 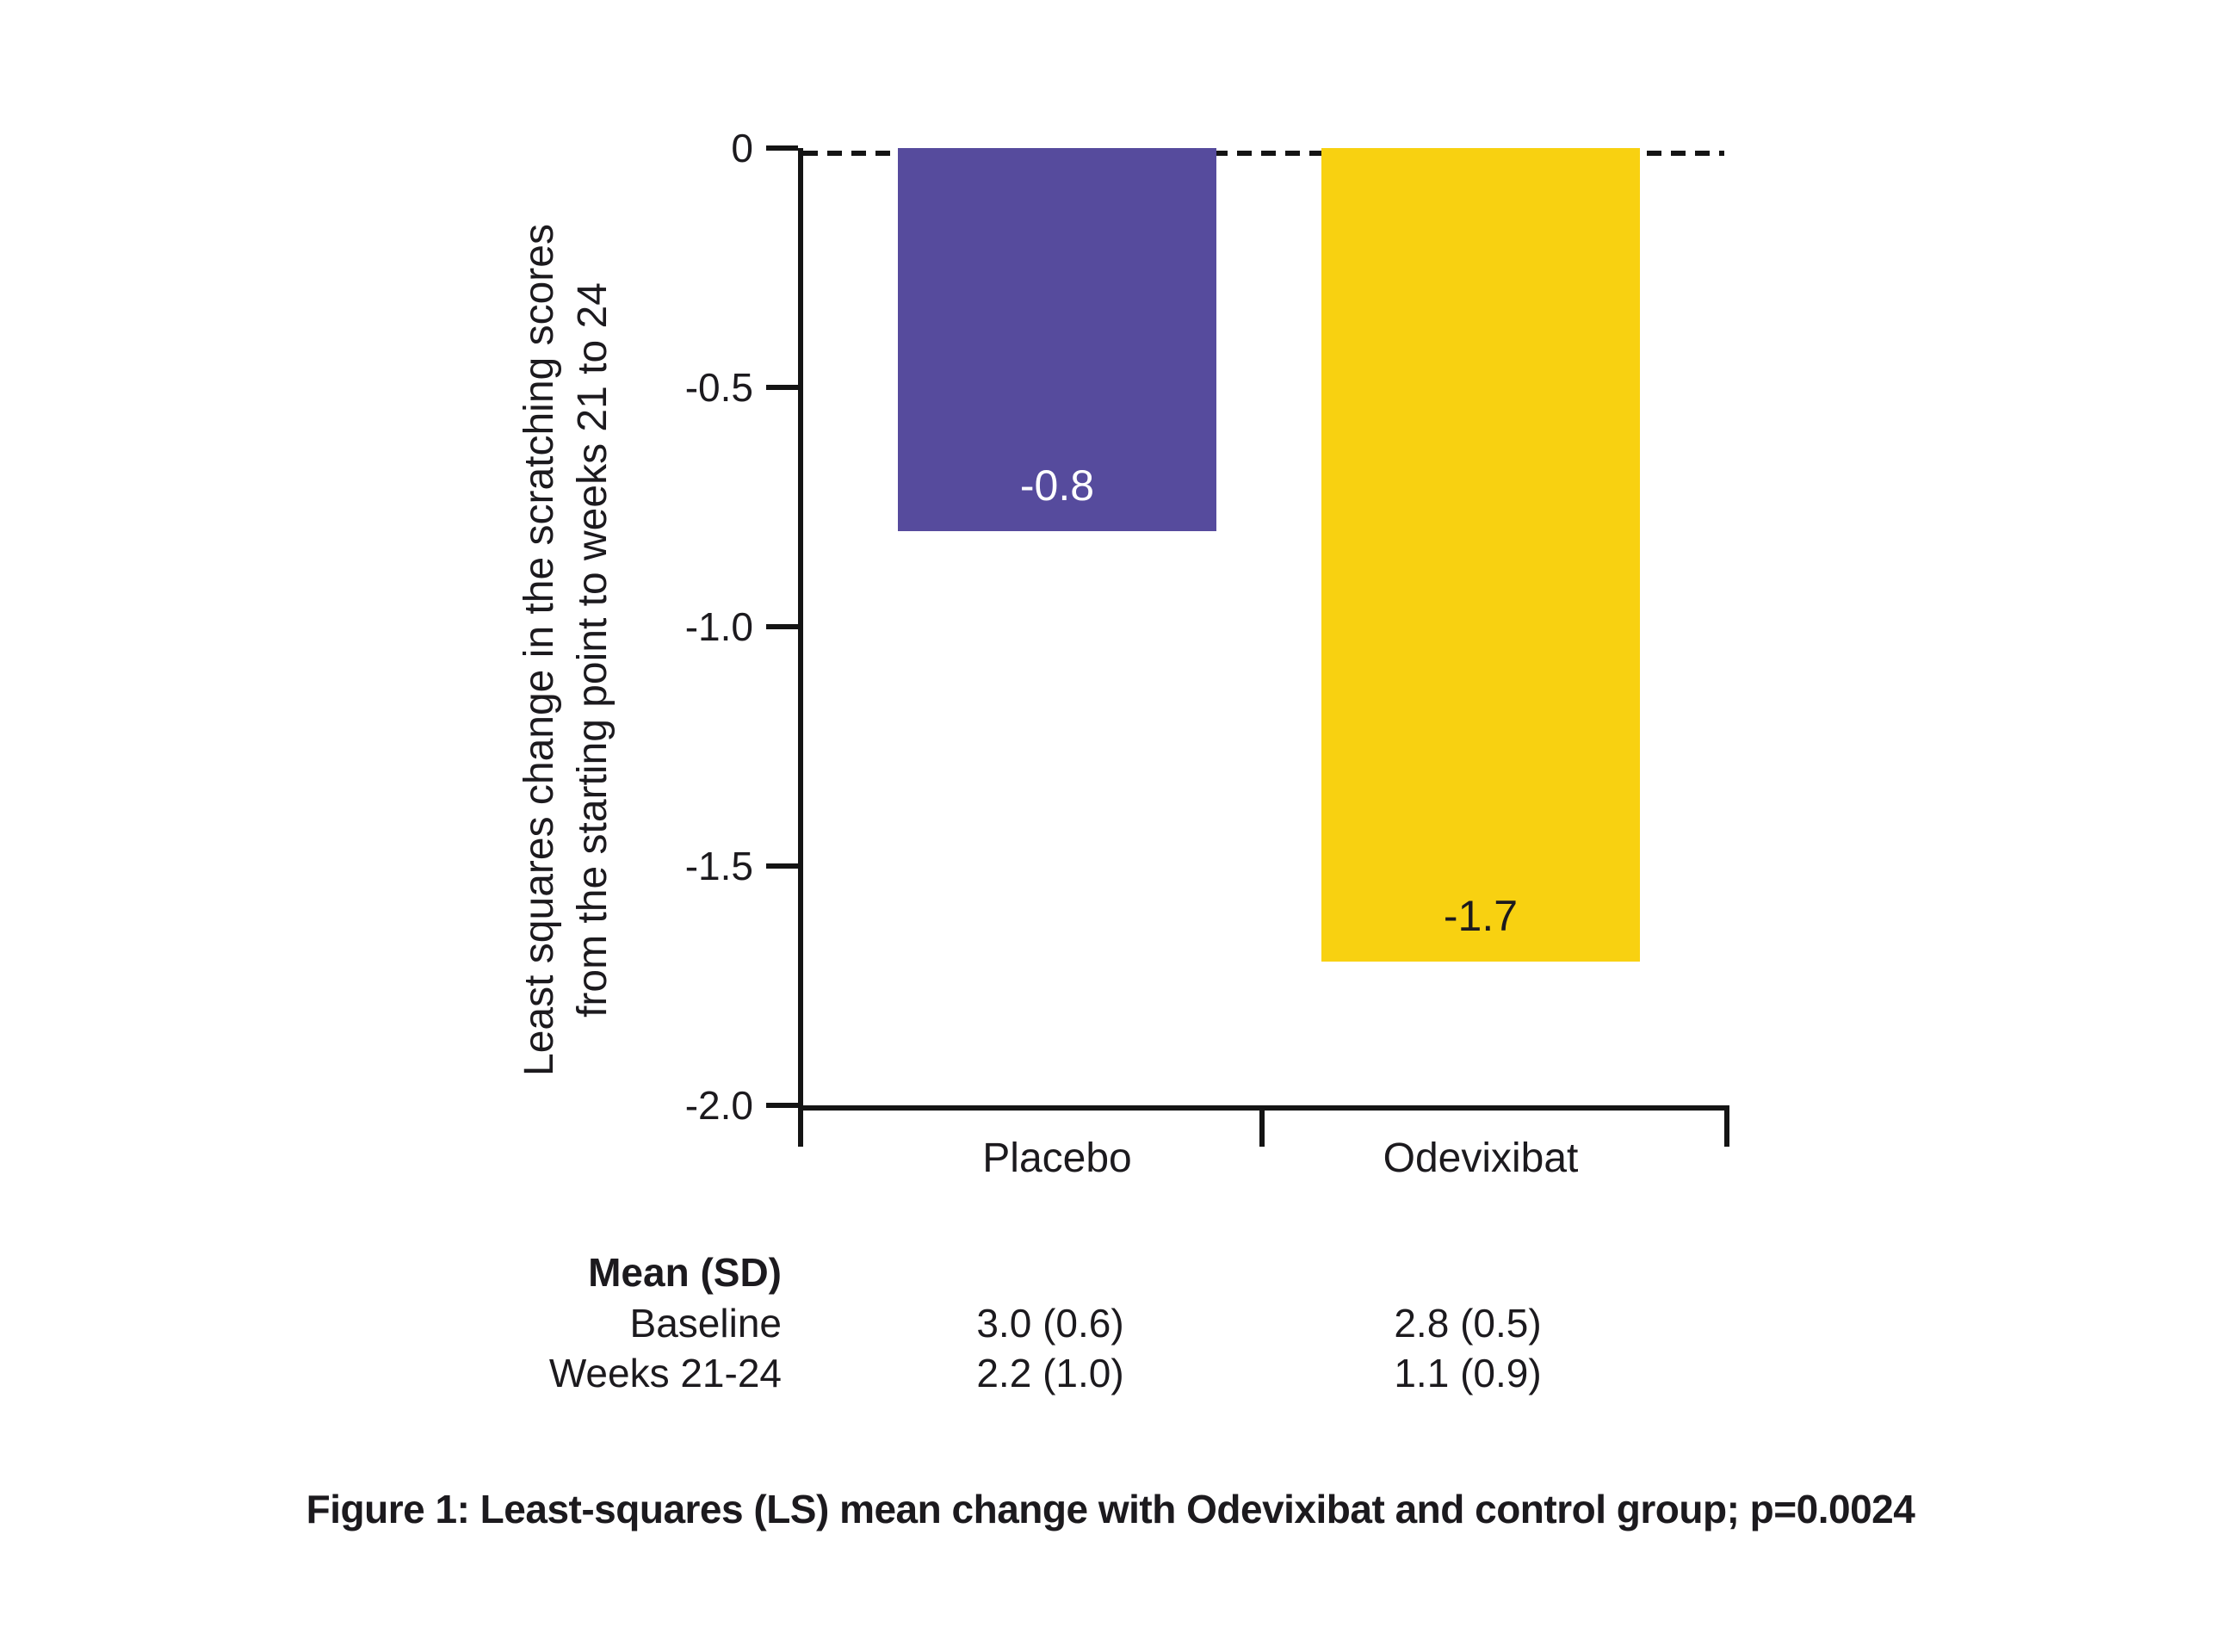 I want to click on bar-odevixibat-value-label: -1.7, so click(x=1481, y=916).